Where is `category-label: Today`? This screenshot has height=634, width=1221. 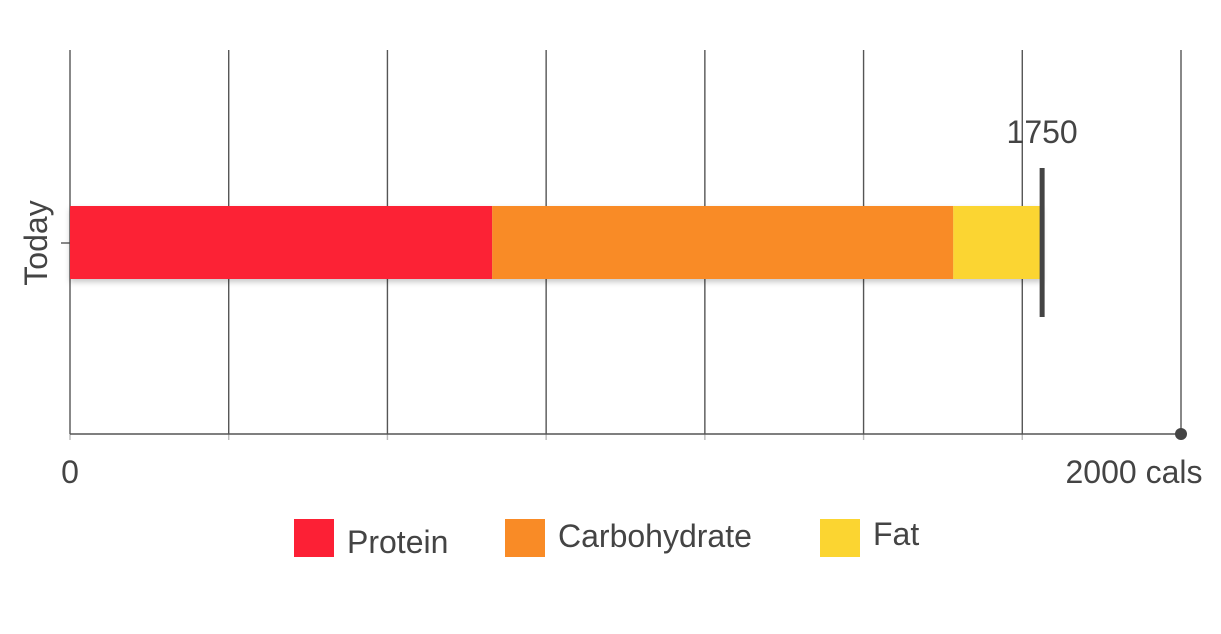
category-label: Today is located at coordinates (36, 242).